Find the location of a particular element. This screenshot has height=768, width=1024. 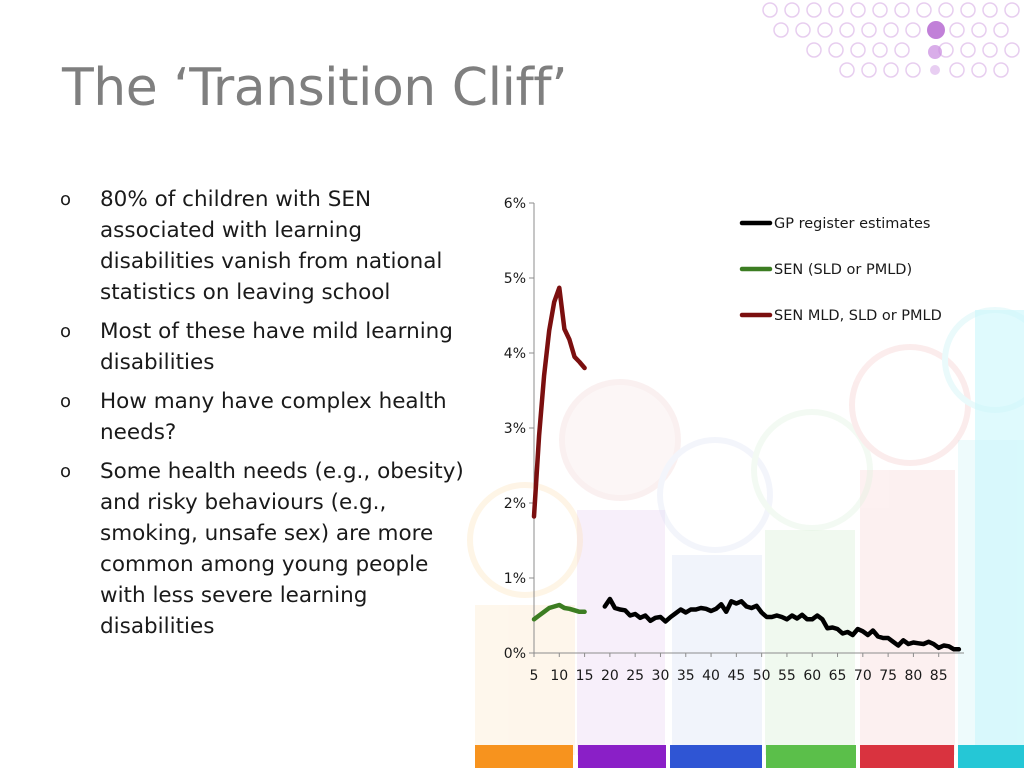

legend-label: SEN (SLD or PMLD) is located at coordinates (843, 270).